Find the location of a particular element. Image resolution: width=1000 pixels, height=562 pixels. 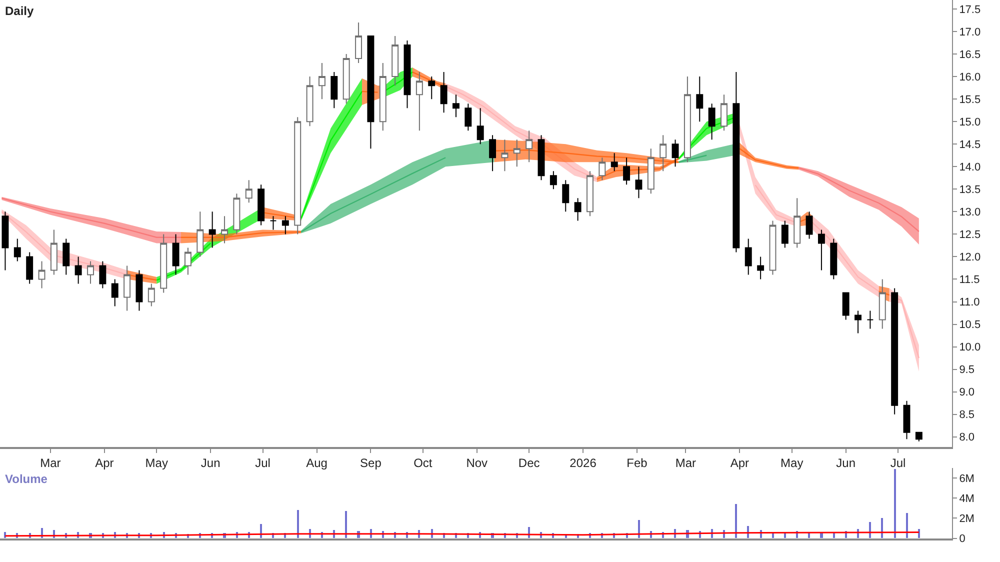

y-tick-label: 15.0 is located at coordinates (970, 122).